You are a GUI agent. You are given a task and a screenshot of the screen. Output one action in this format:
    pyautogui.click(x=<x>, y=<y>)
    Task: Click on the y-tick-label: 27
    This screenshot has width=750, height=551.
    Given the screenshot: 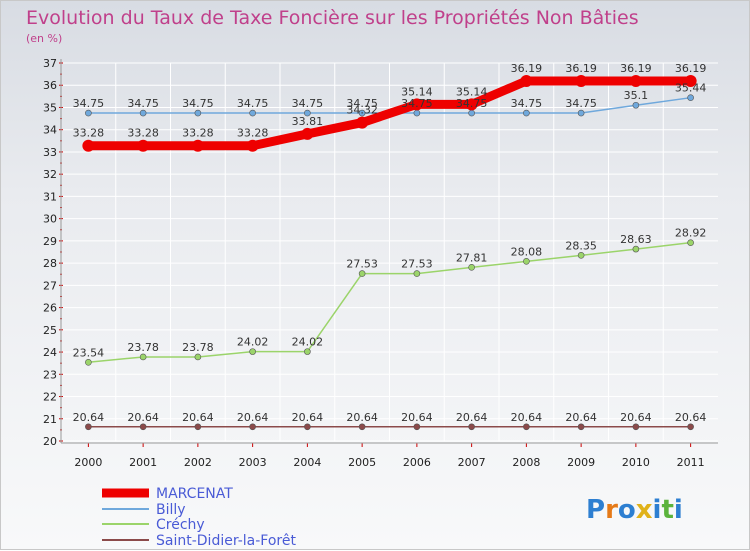 What is the action you would take?
    pyautogui.click(x=50, y=285)
    